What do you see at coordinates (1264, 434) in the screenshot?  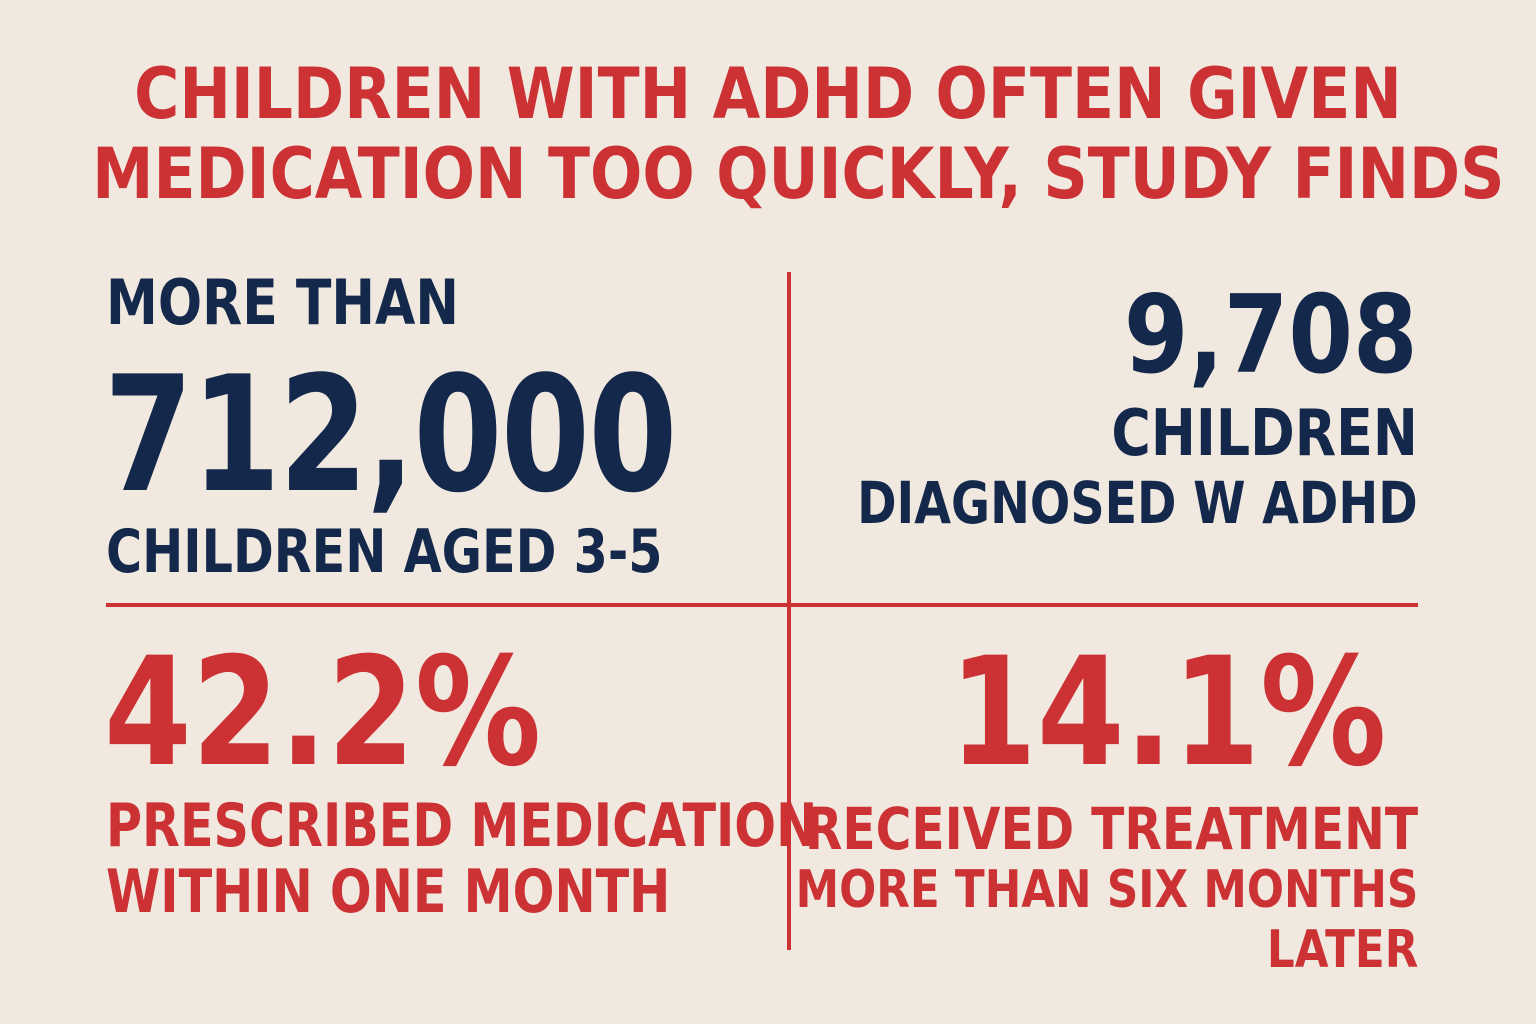 I see `stat-top-right-label-line-1: CHILDREN` at bounding box center [1264, 434].